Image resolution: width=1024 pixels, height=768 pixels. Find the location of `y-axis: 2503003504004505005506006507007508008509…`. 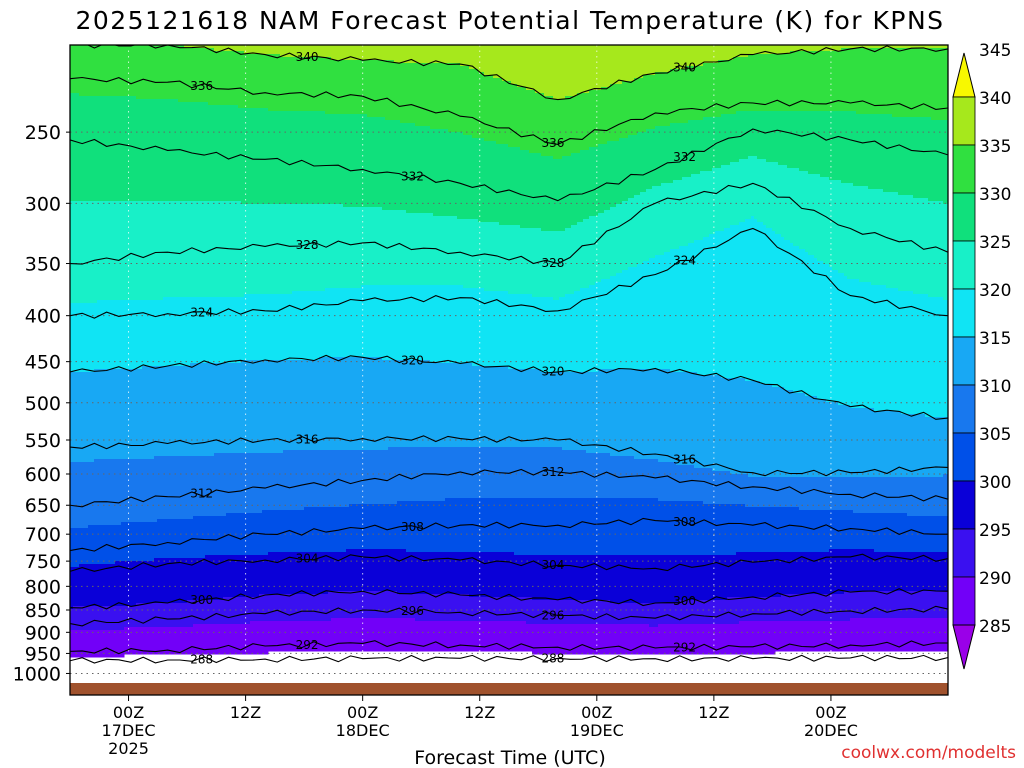

y-axis: 2503003504004505005506006507007508008509… is located at coordinates (41, 403).